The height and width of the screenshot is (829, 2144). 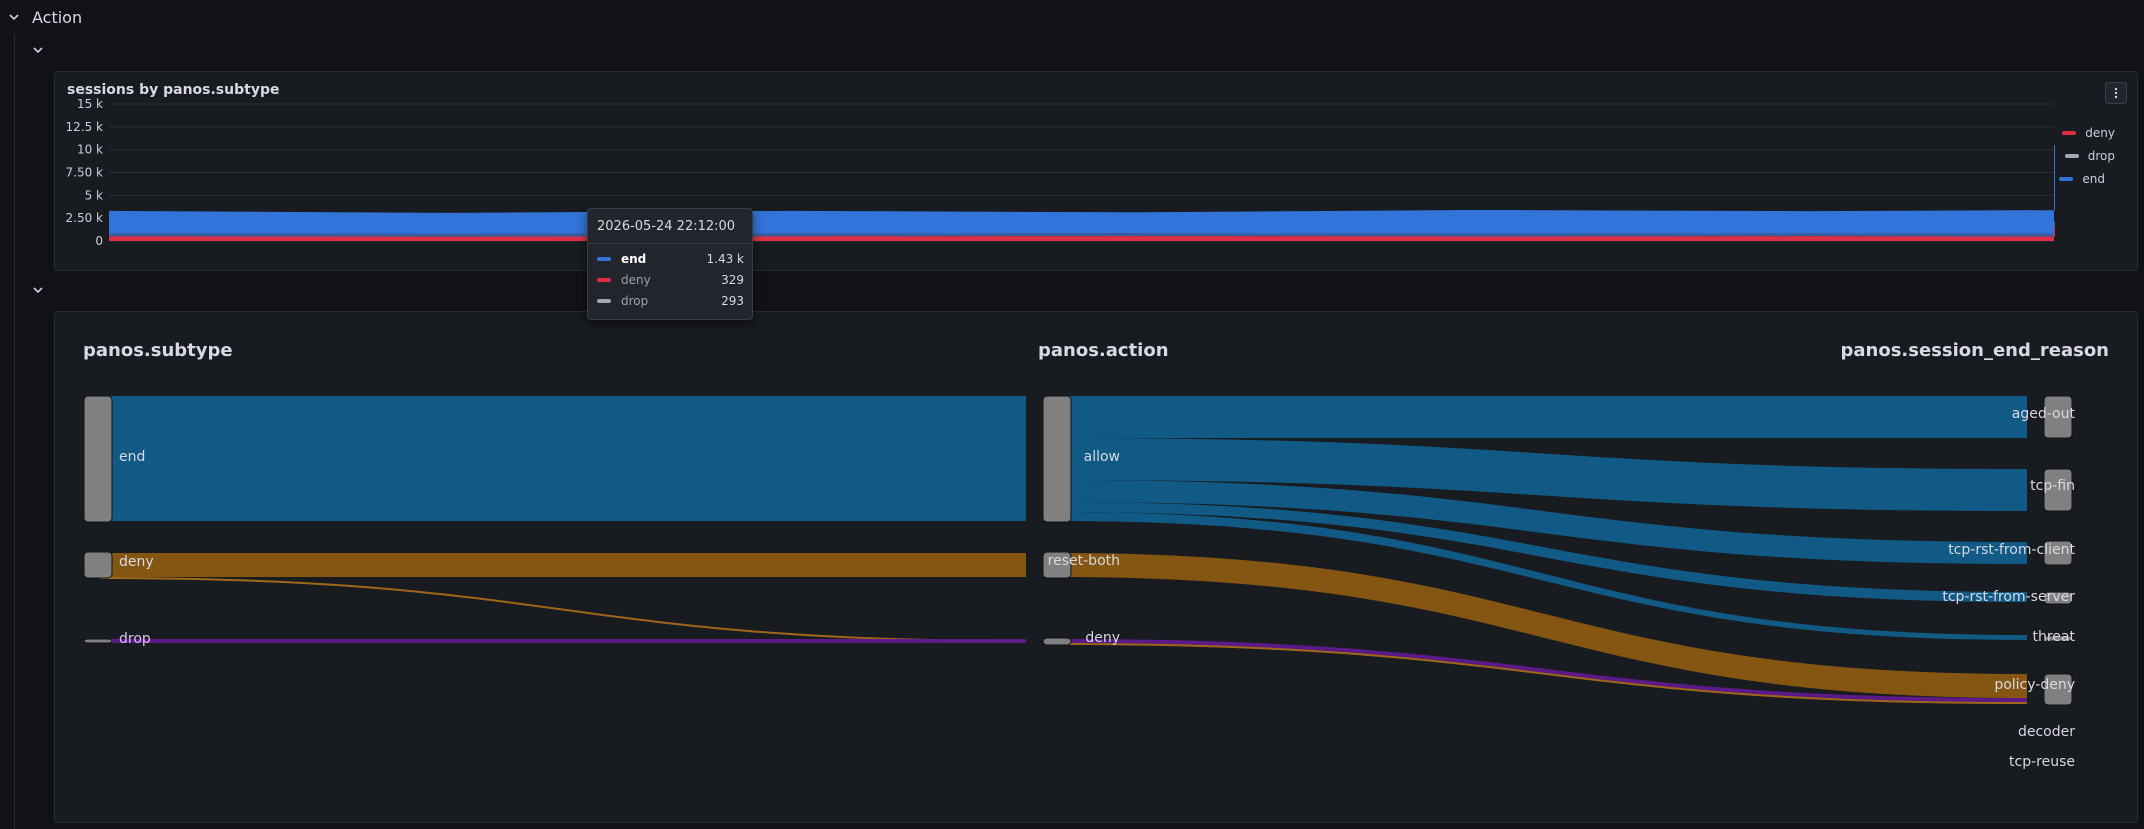 What do you see at coordinates (562, 458) in the screenshot?
I see `sankey-link-end-allow` at bounding box center [562, 458].